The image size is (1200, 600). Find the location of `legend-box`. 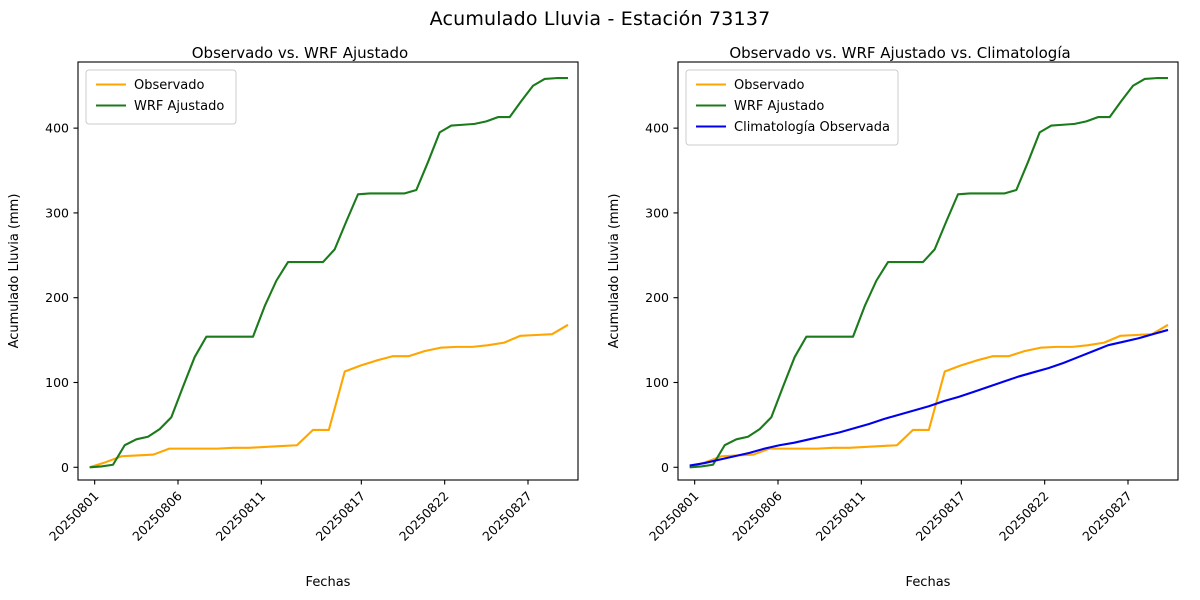

legend-box is located at coordinates (792, 107).